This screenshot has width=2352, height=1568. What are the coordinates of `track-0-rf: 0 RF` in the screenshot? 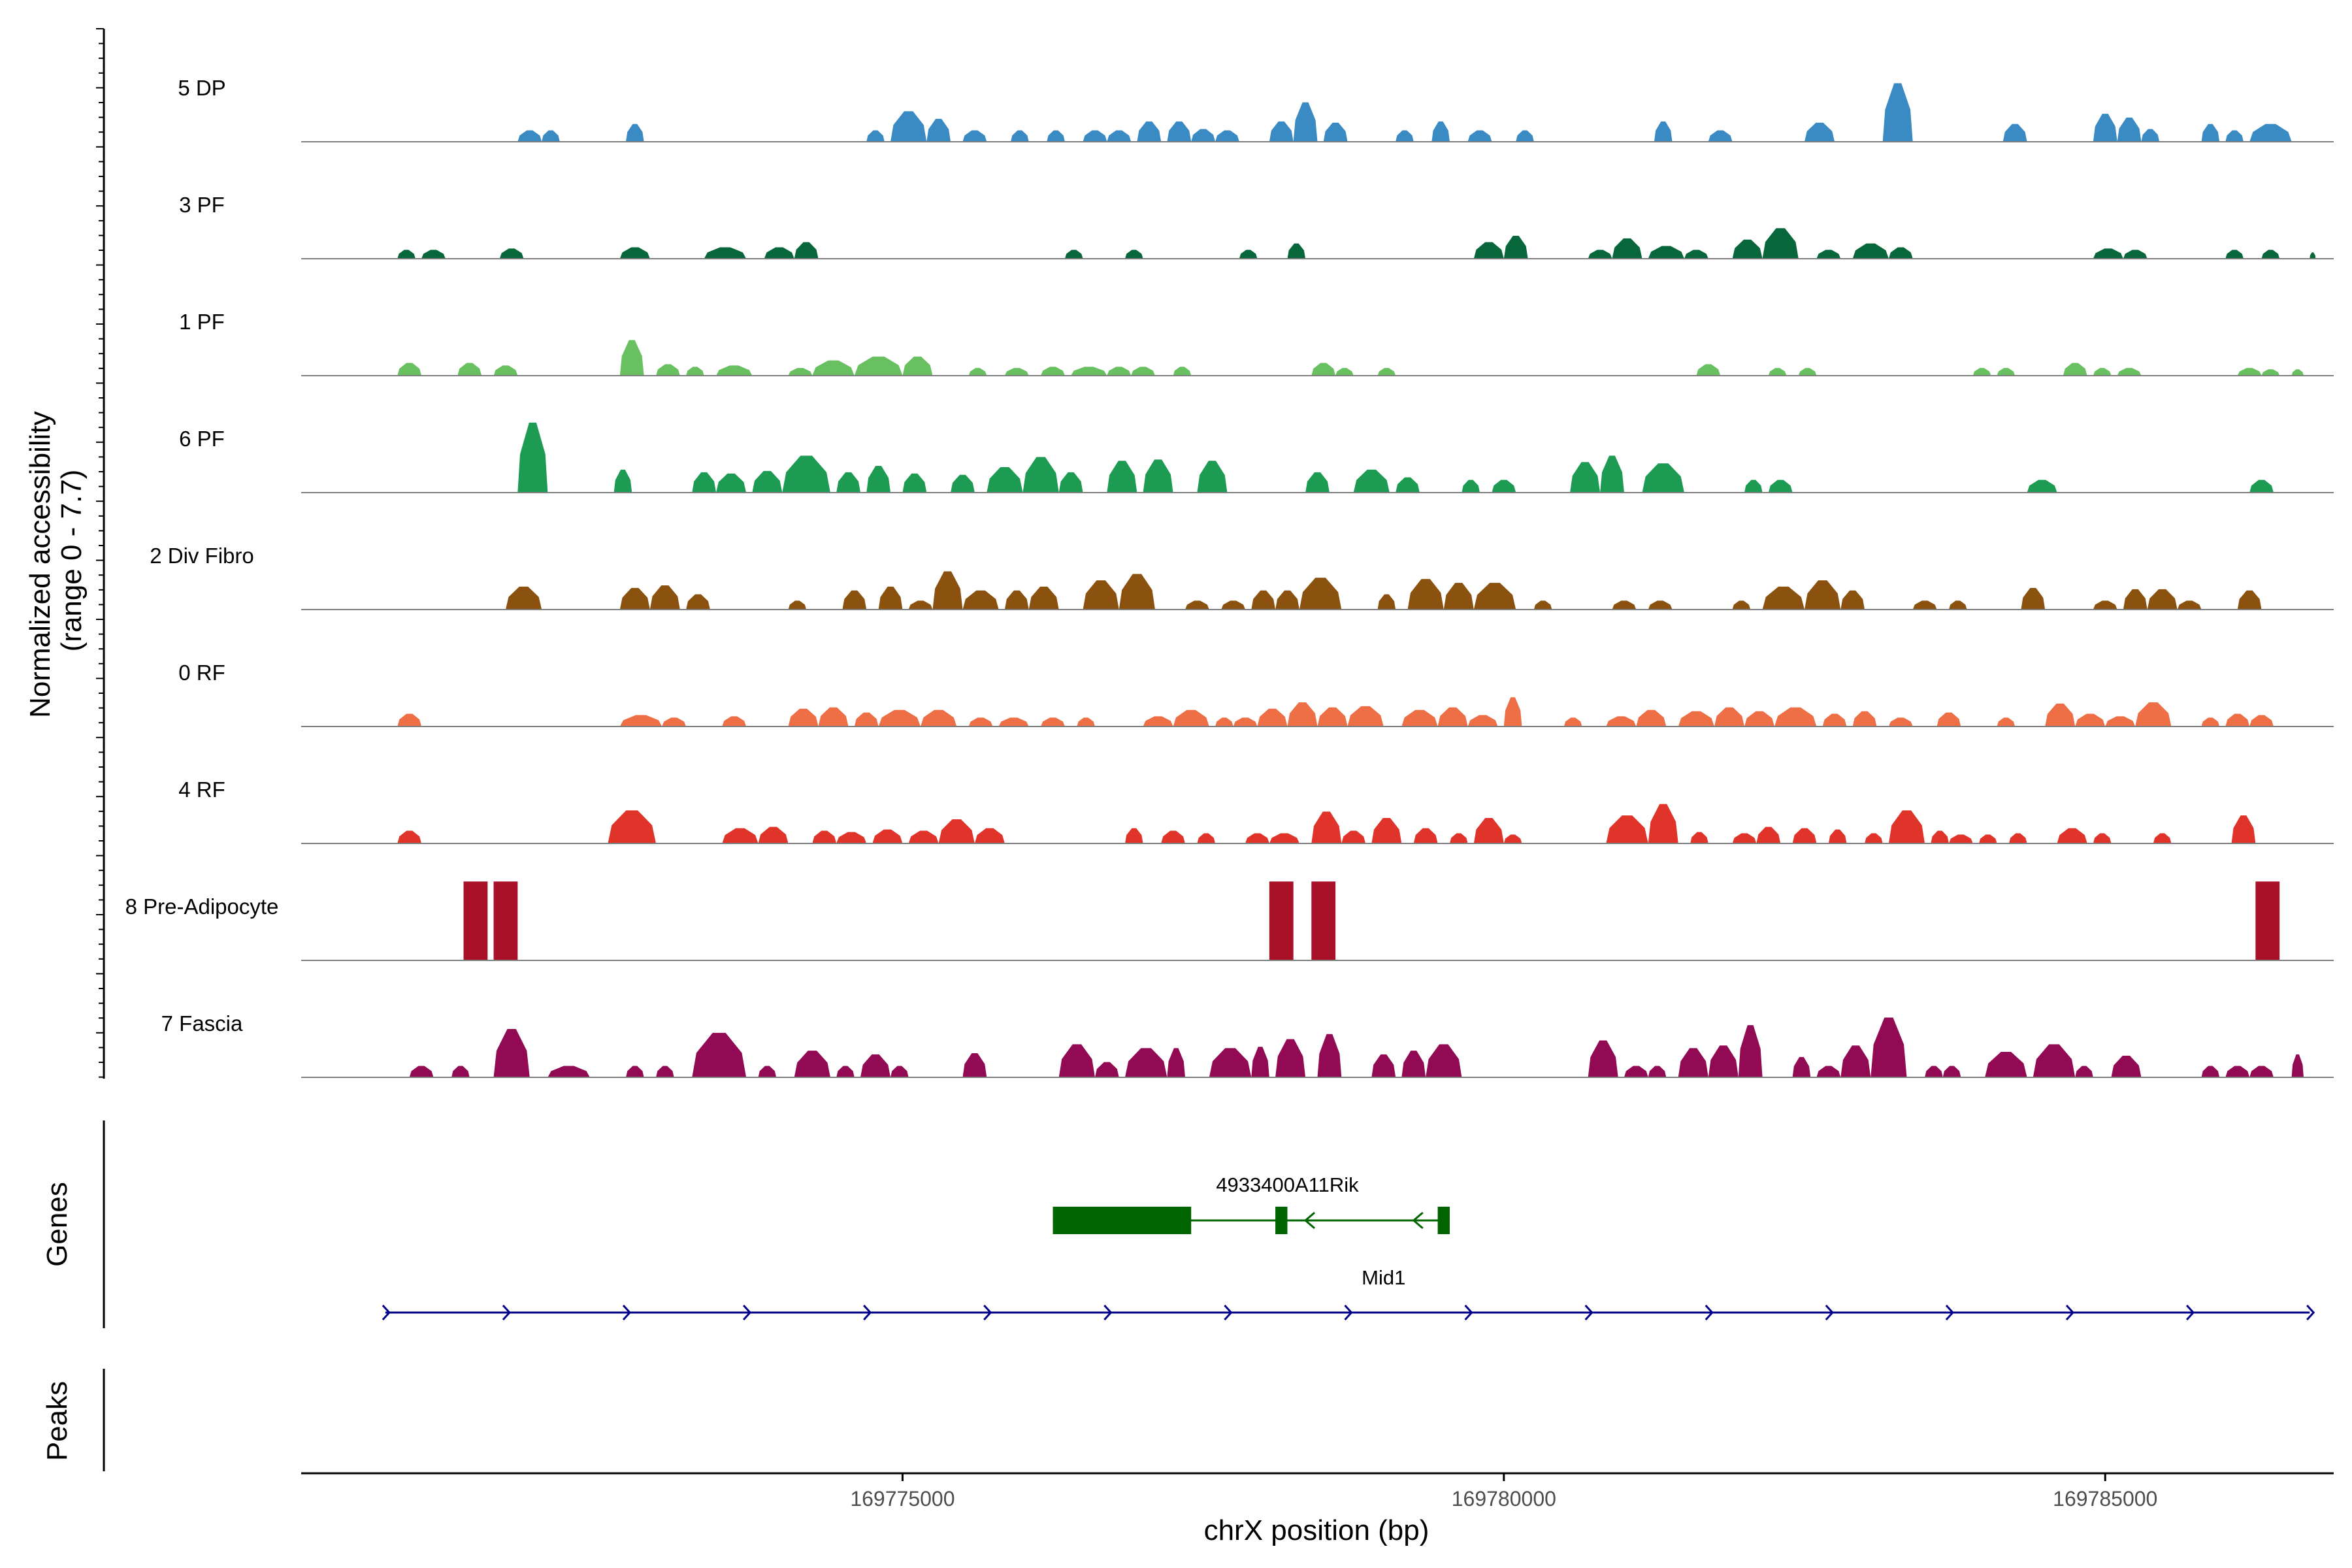 It's located at (1256, 694).